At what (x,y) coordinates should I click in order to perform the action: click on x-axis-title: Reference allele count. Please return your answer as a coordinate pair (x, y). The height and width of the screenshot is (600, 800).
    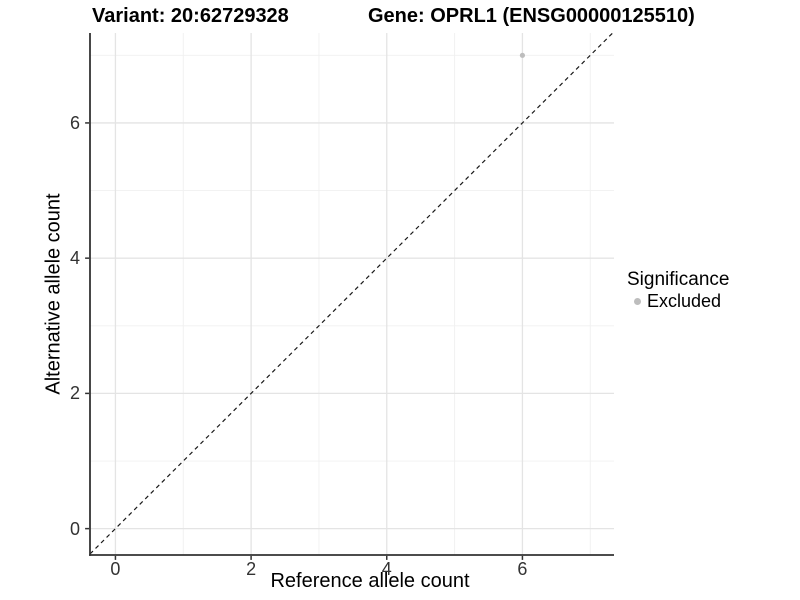
    Looking at the image, I should click on (370, 581).